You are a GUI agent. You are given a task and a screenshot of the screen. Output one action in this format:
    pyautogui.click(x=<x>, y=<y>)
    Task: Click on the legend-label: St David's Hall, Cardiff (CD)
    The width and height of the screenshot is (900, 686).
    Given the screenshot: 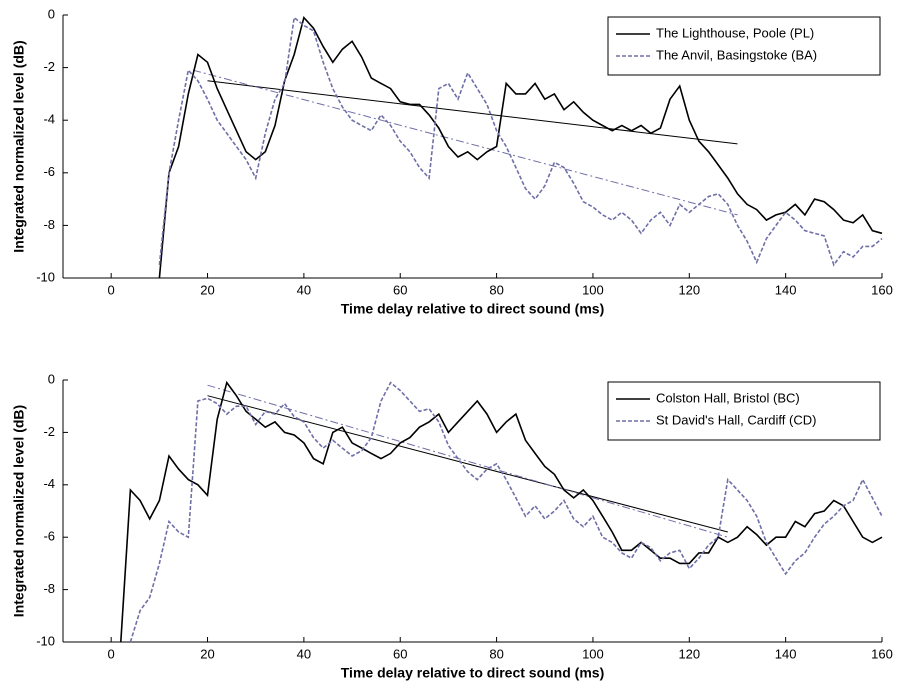 What is the action you would take?
    pyautogui.click(x=736, y=419)
    